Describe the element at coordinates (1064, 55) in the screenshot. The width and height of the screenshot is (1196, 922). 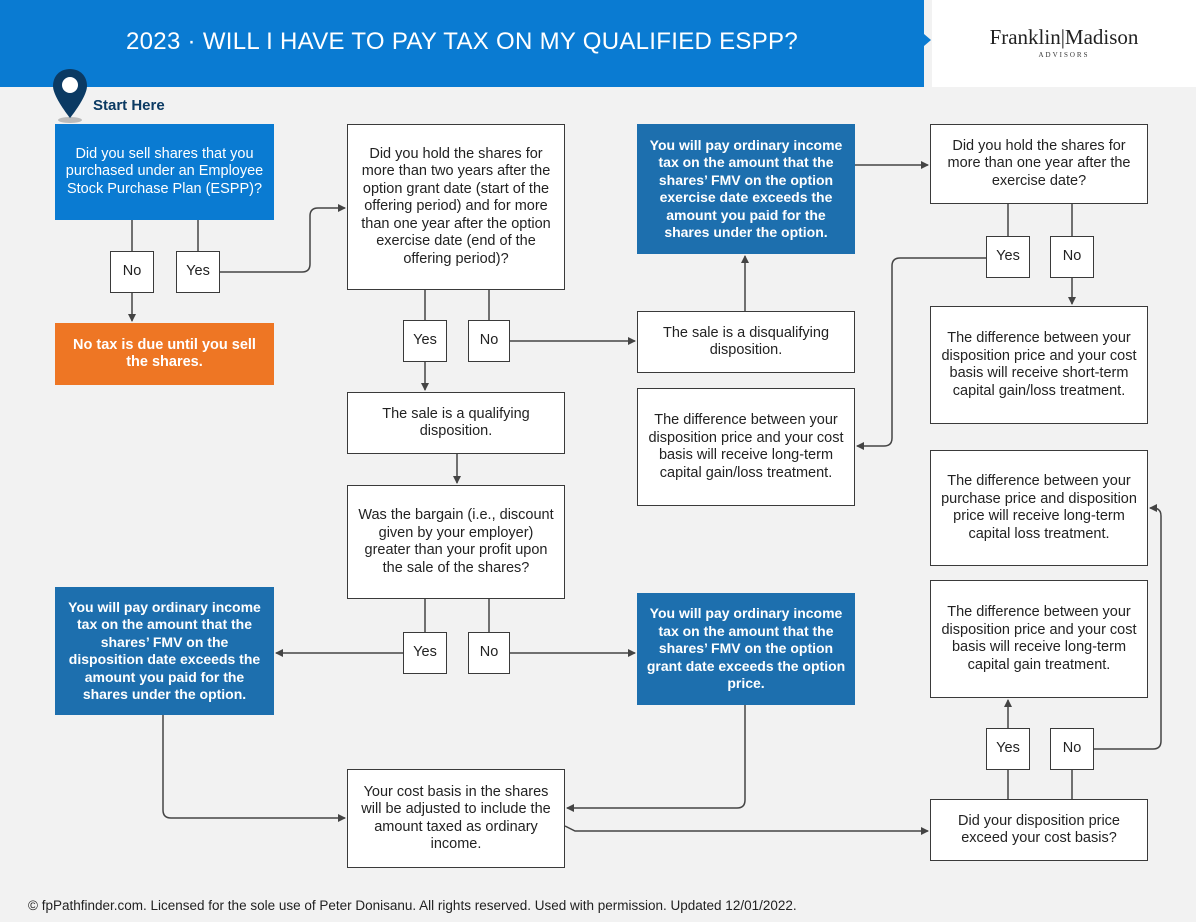
I see `logo-subtitle: ADVISORS` at that location.